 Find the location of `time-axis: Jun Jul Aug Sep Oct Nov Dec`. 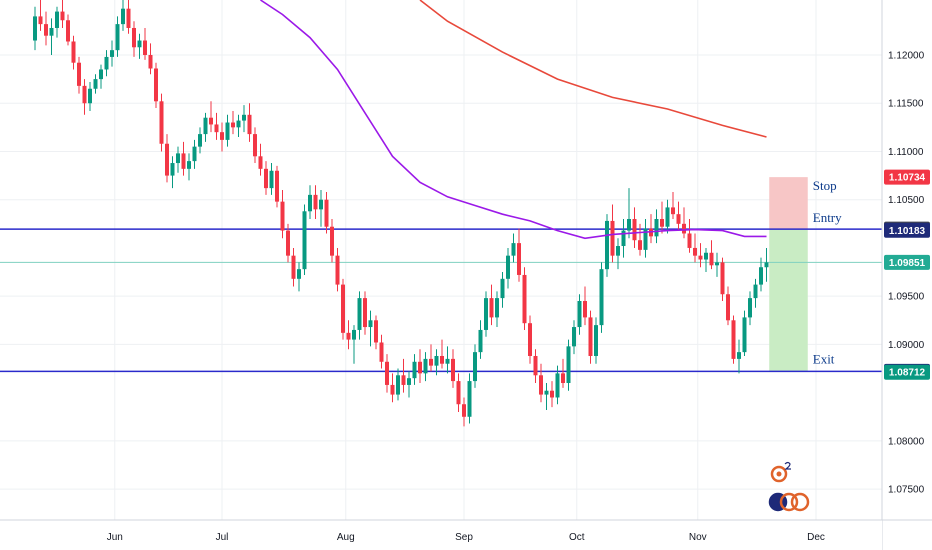

time-axis: Jun Jul Aug Sep Oct Nov Dec is located at coordinates (466, 534).